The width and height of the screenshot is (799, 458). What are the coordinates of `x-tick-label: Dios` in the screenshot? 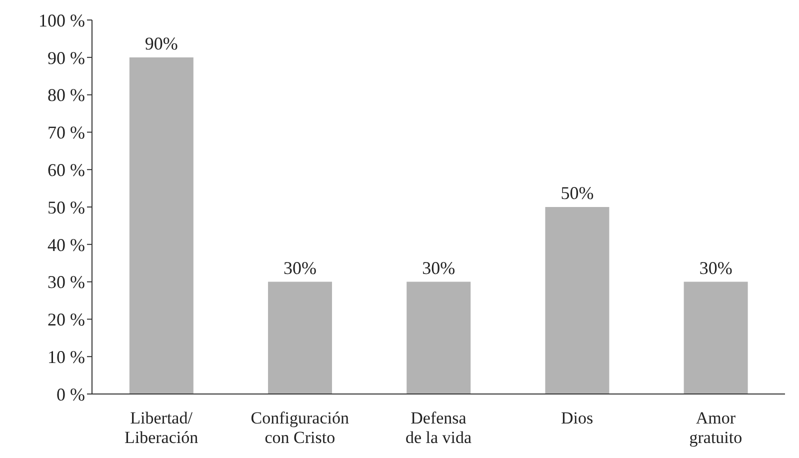 It's located at (577, 418).